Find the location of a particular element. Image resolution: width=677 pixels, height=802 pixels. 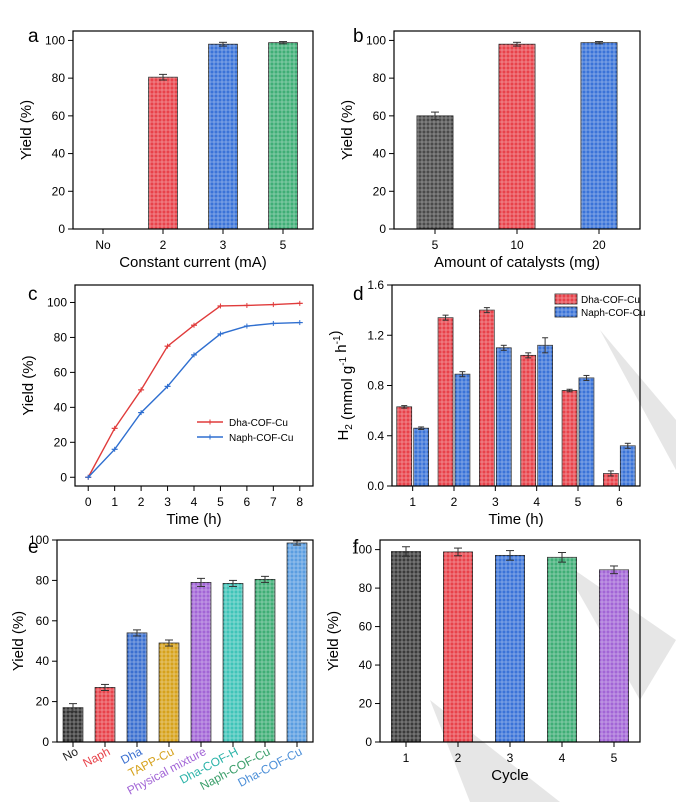

y-tick-label: 0.4 is located at coordinates (375, 436).